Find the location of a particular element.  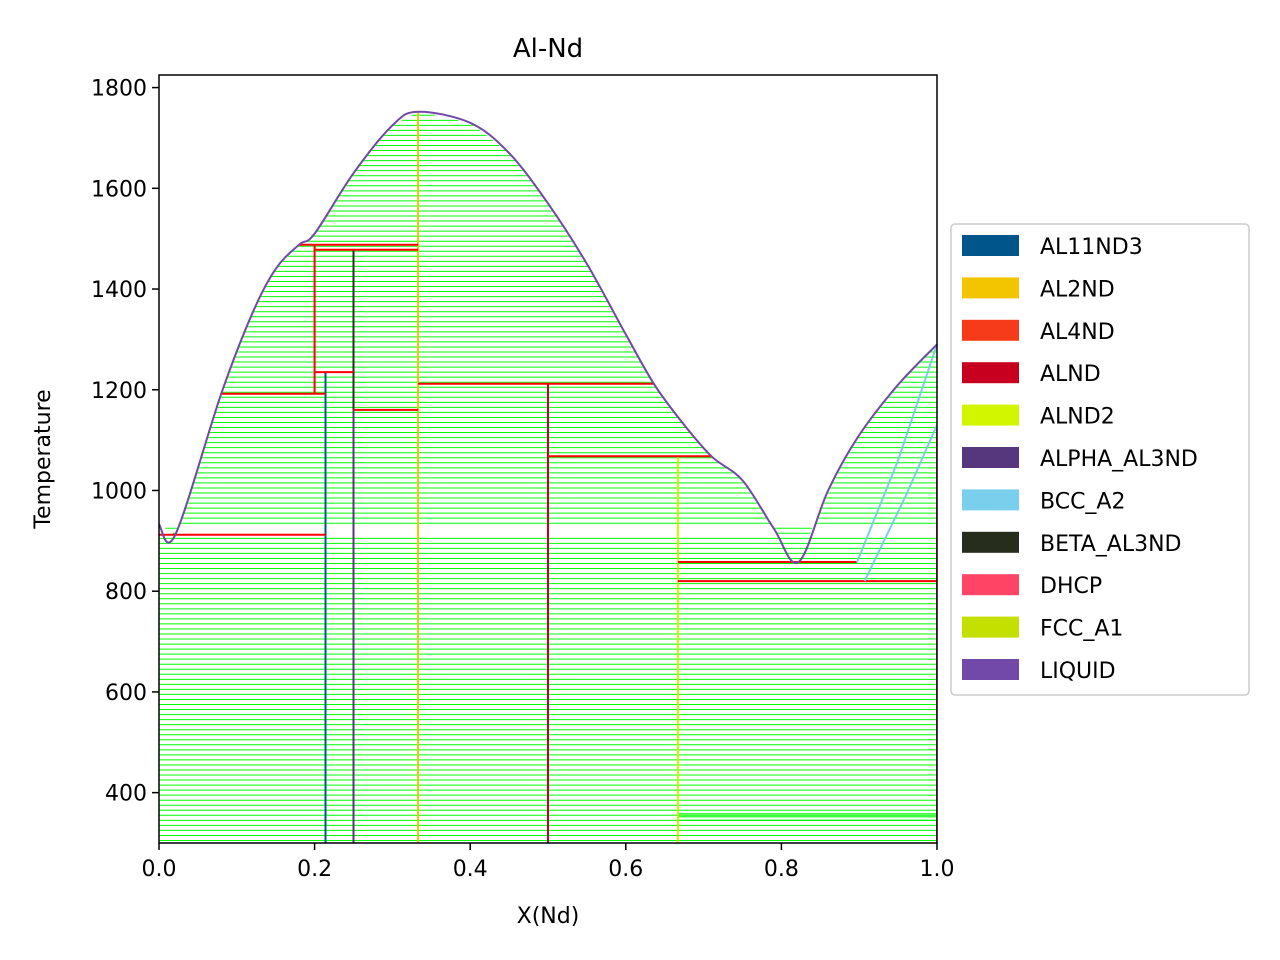

legend-item: BCC_A2 is located at coordinates (1082, 501).